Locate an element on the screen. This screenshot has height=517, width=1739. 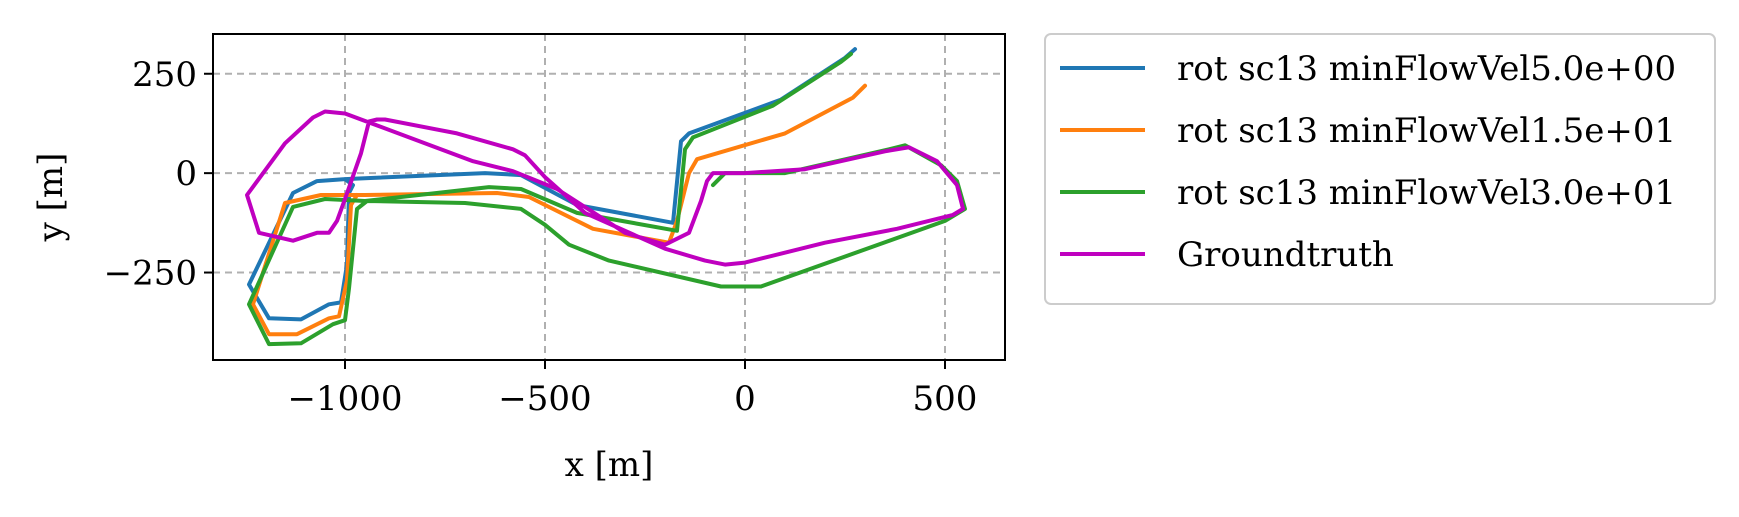
legend-label: Groundtruth is located at coordinates (1285, 255).